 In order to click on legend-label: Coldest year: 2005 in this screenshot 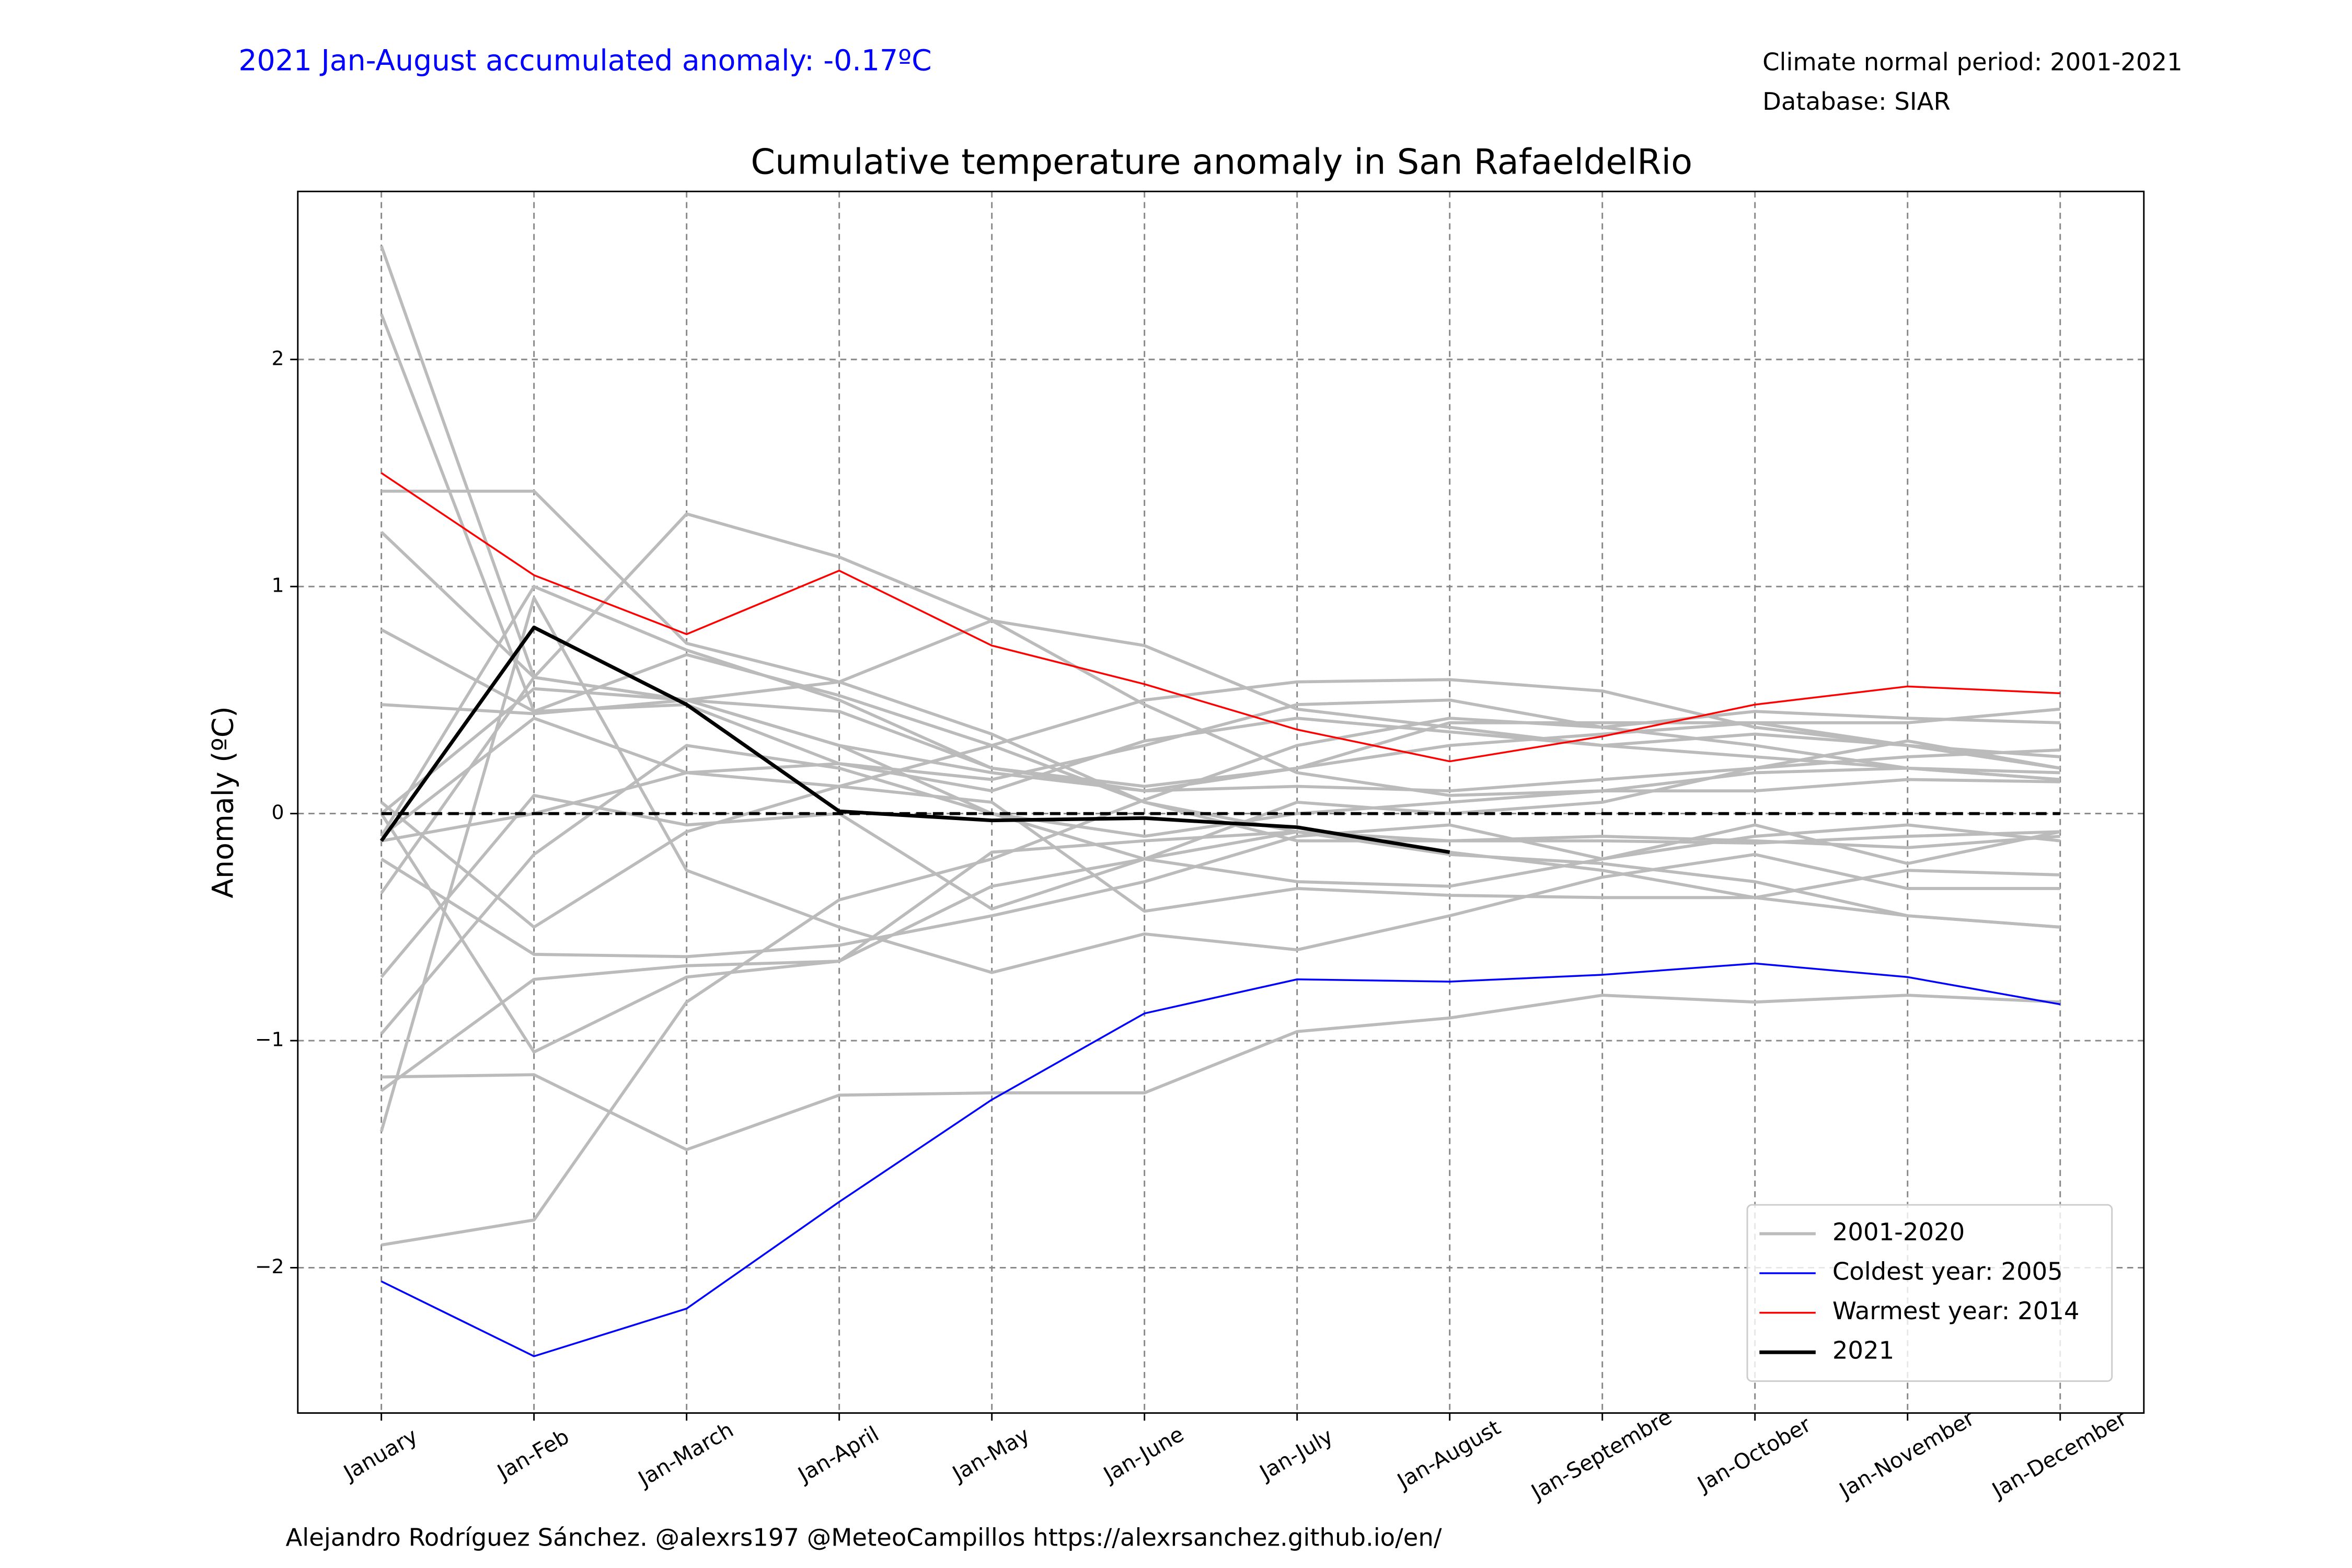, I will do `click(1947, 1272)`.